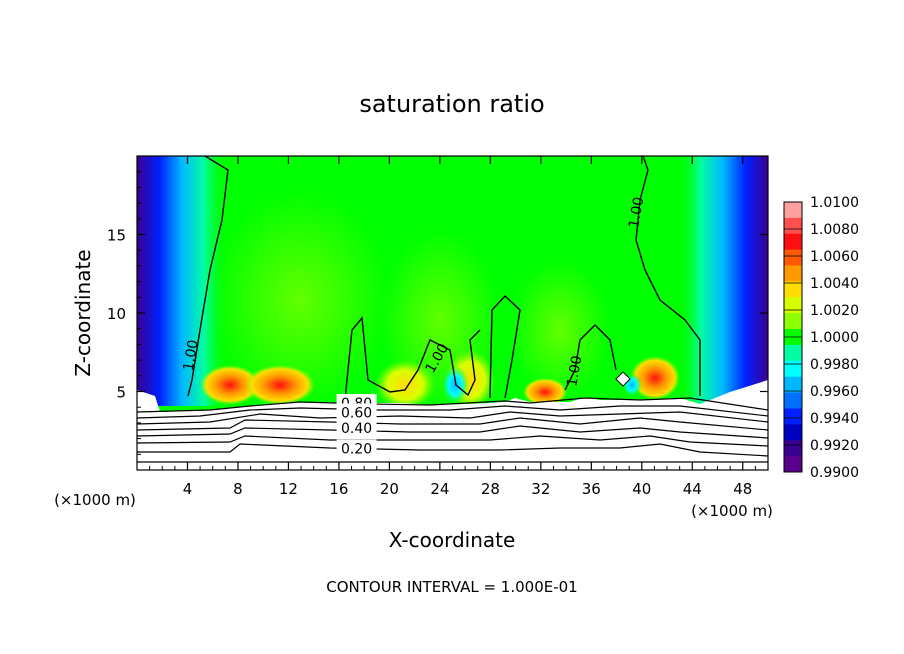 The width and height of the screenshot is (904, 654). I want to click on low-contours, so click(452, 430).